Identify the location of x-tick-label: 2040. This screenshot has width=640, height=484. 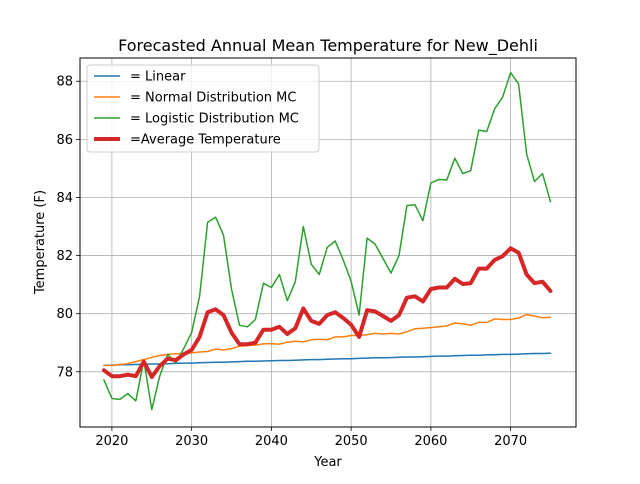
(271, 441).